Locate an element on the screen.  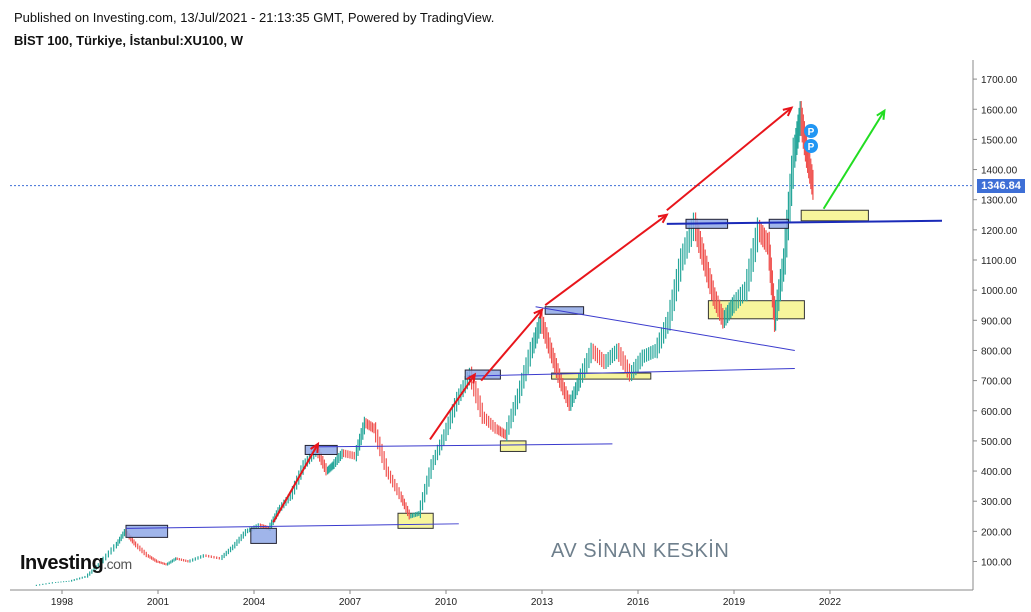
x-tick-label: 2001 is located at coordinates (158, 602).